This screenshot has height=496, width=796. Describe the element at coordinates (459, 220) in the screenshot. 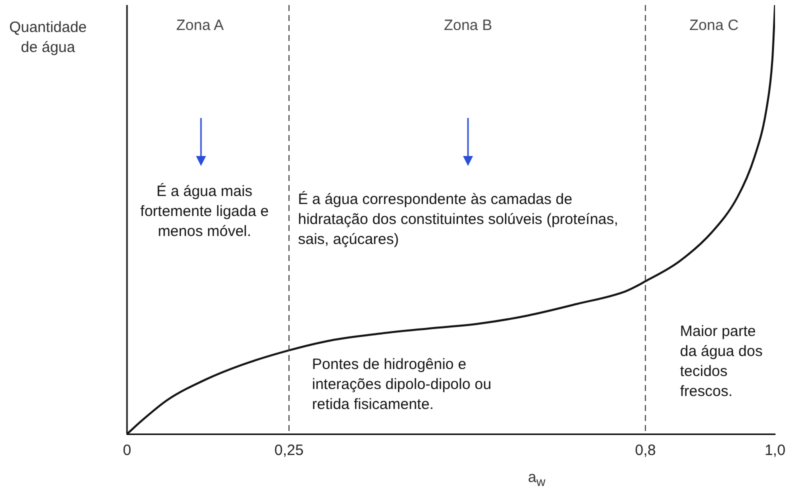

I see `annotation: É a água correspondente às camadas de hidratação dos constituintes solúveis (proteínas, sais, açúcares)` at that location.